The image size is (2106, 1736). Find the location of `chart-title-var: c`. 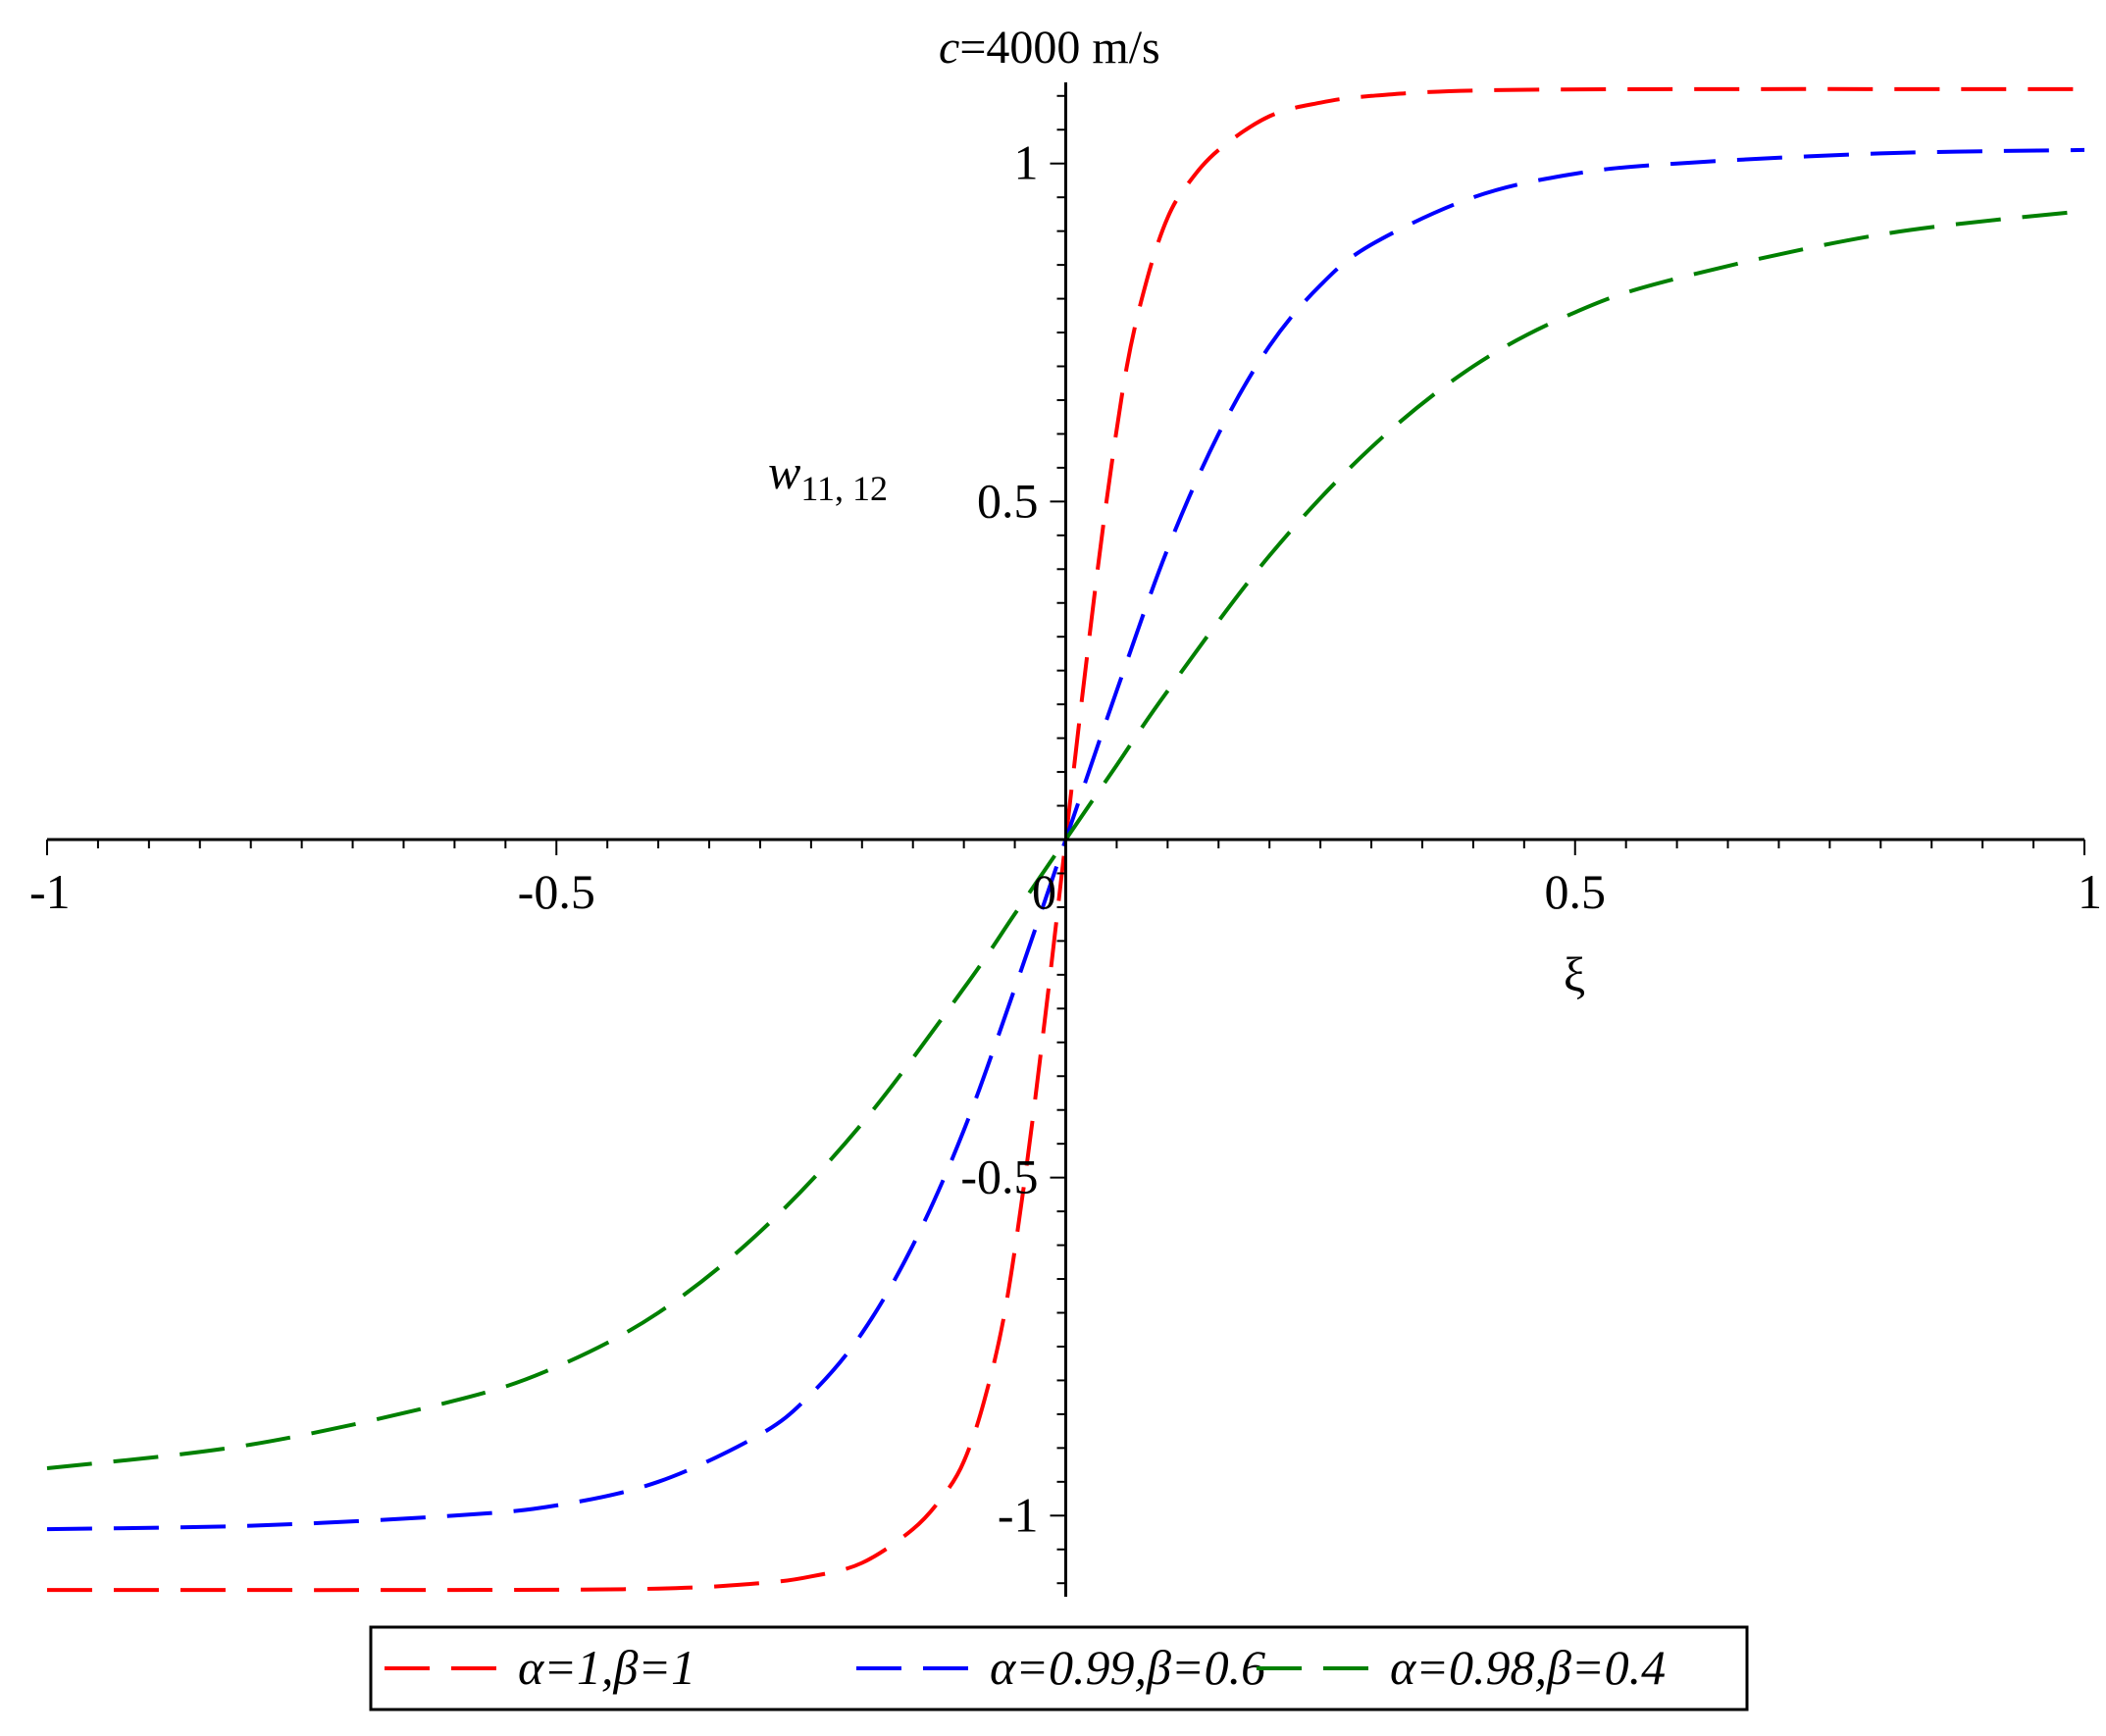

chart-title-var: c is located at coordinates (949, 48).